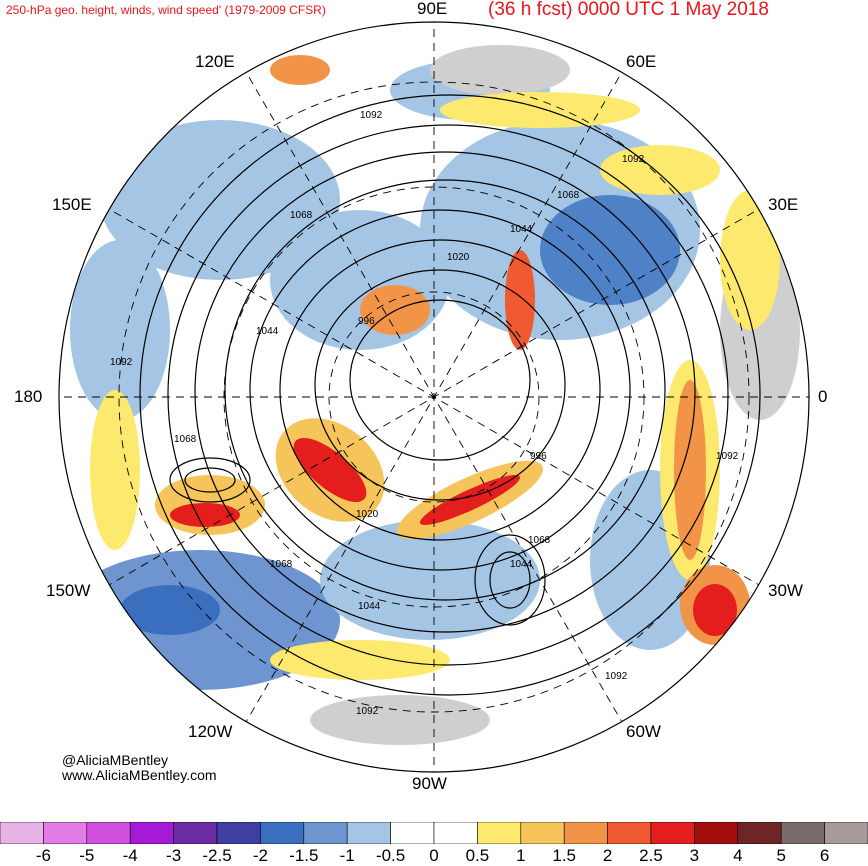 Image resolution: width=868 pixels, height=866 pixels. I want to click on colorbar-tick-label: -2.5, so click(217, 855).